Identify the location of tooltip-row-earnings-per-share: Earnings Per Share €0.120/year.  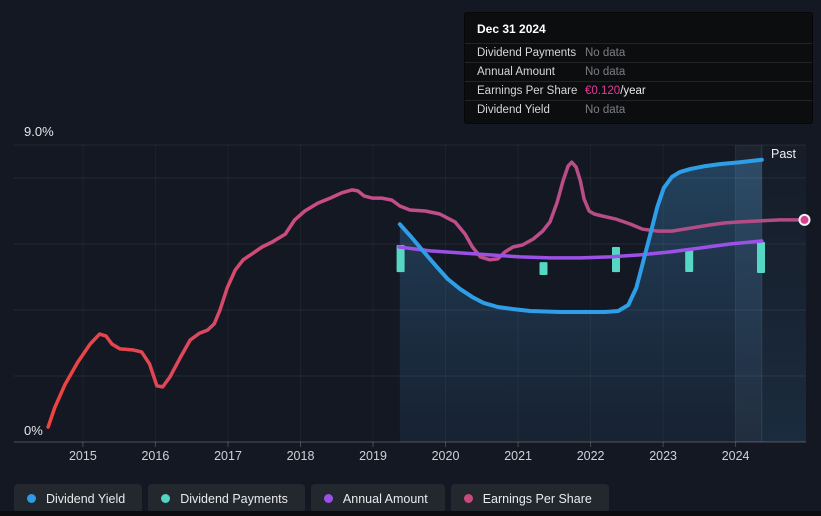
(638, 90).